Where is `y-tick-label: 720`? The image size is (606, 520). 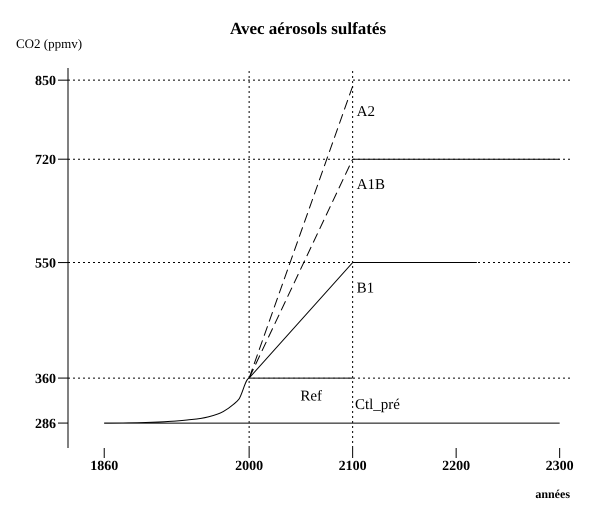
y-tick-label: 720 is located at coordinates (45, 160).